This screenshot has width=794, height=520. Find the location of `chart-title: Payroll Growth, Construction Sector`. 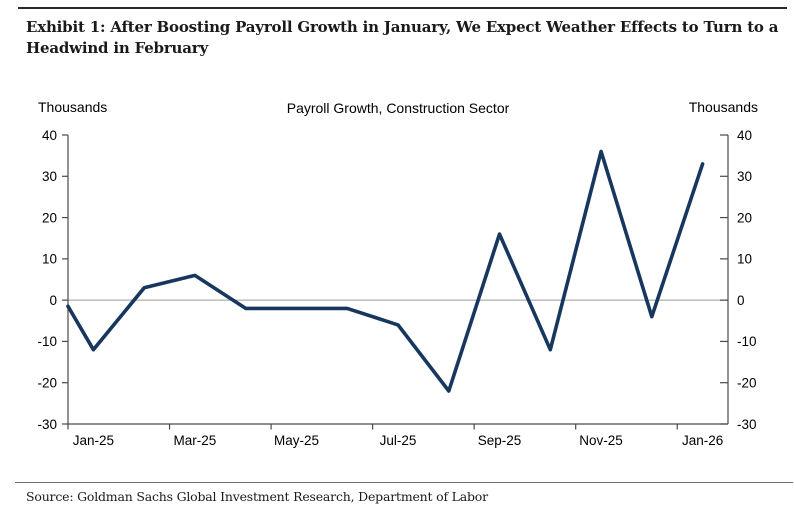

chart-title: Payroll Growth, Construction Sector is located at coordinates (398, 108).